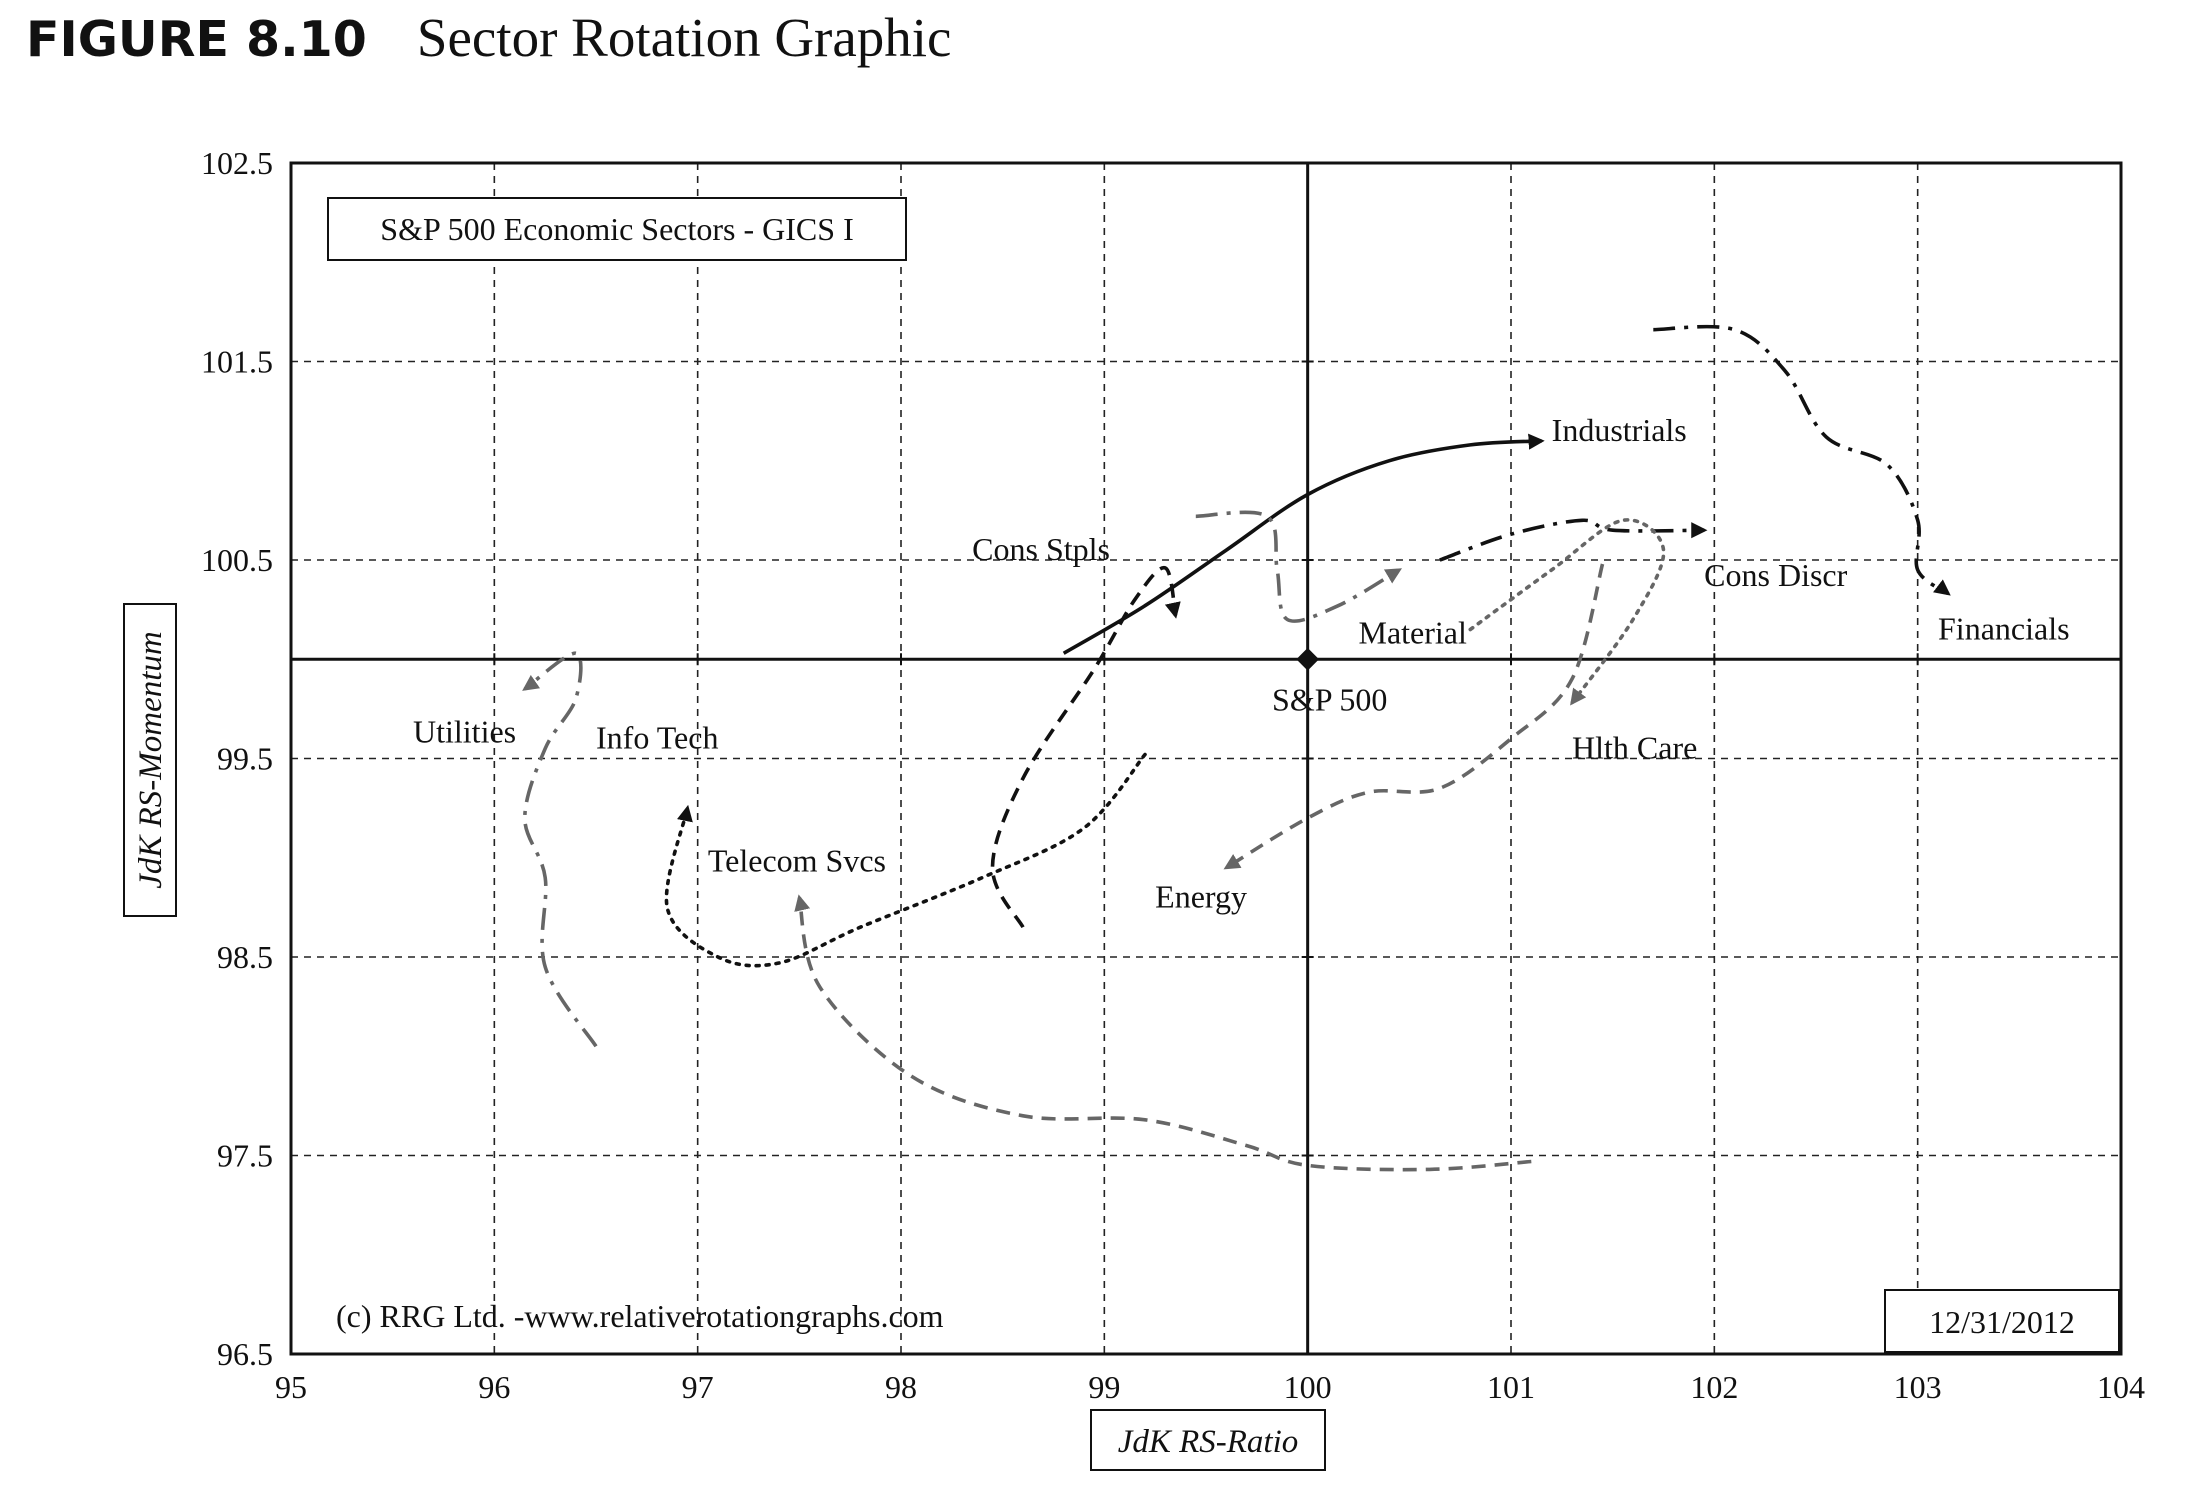 The image size is (2194, 1512). Describe the element at coordinates (797, 861) in the screenshot. I see `label-telecom-svcs: Telecom Svcs` at that location.